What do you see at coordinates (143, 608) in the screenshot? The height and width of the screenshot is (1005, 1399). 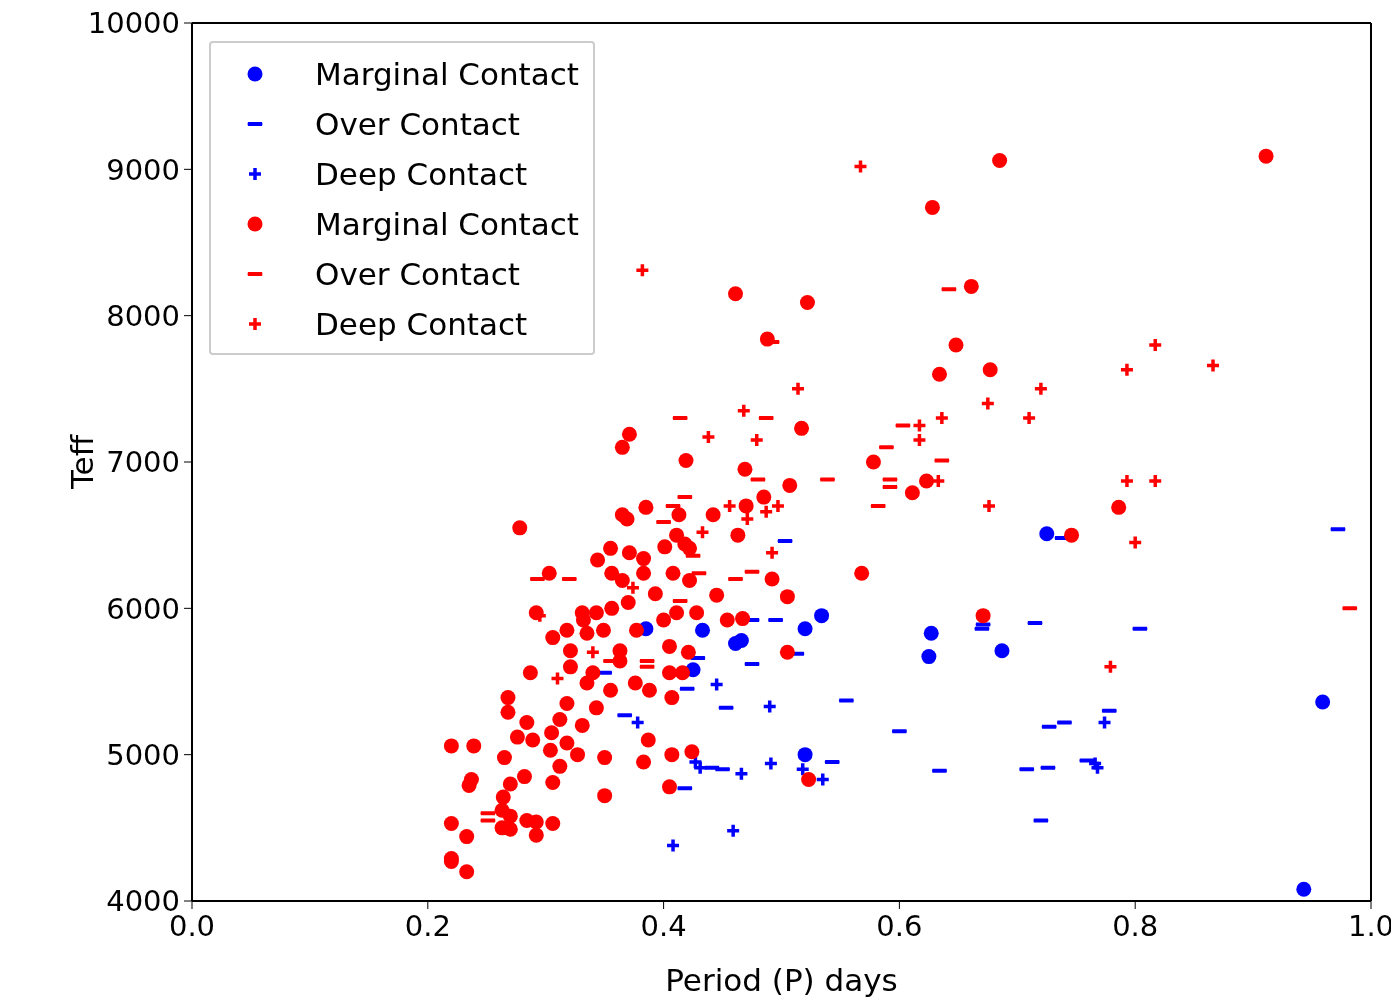 I see `y-tick-label: 6000` at bounding box center [143, 608].